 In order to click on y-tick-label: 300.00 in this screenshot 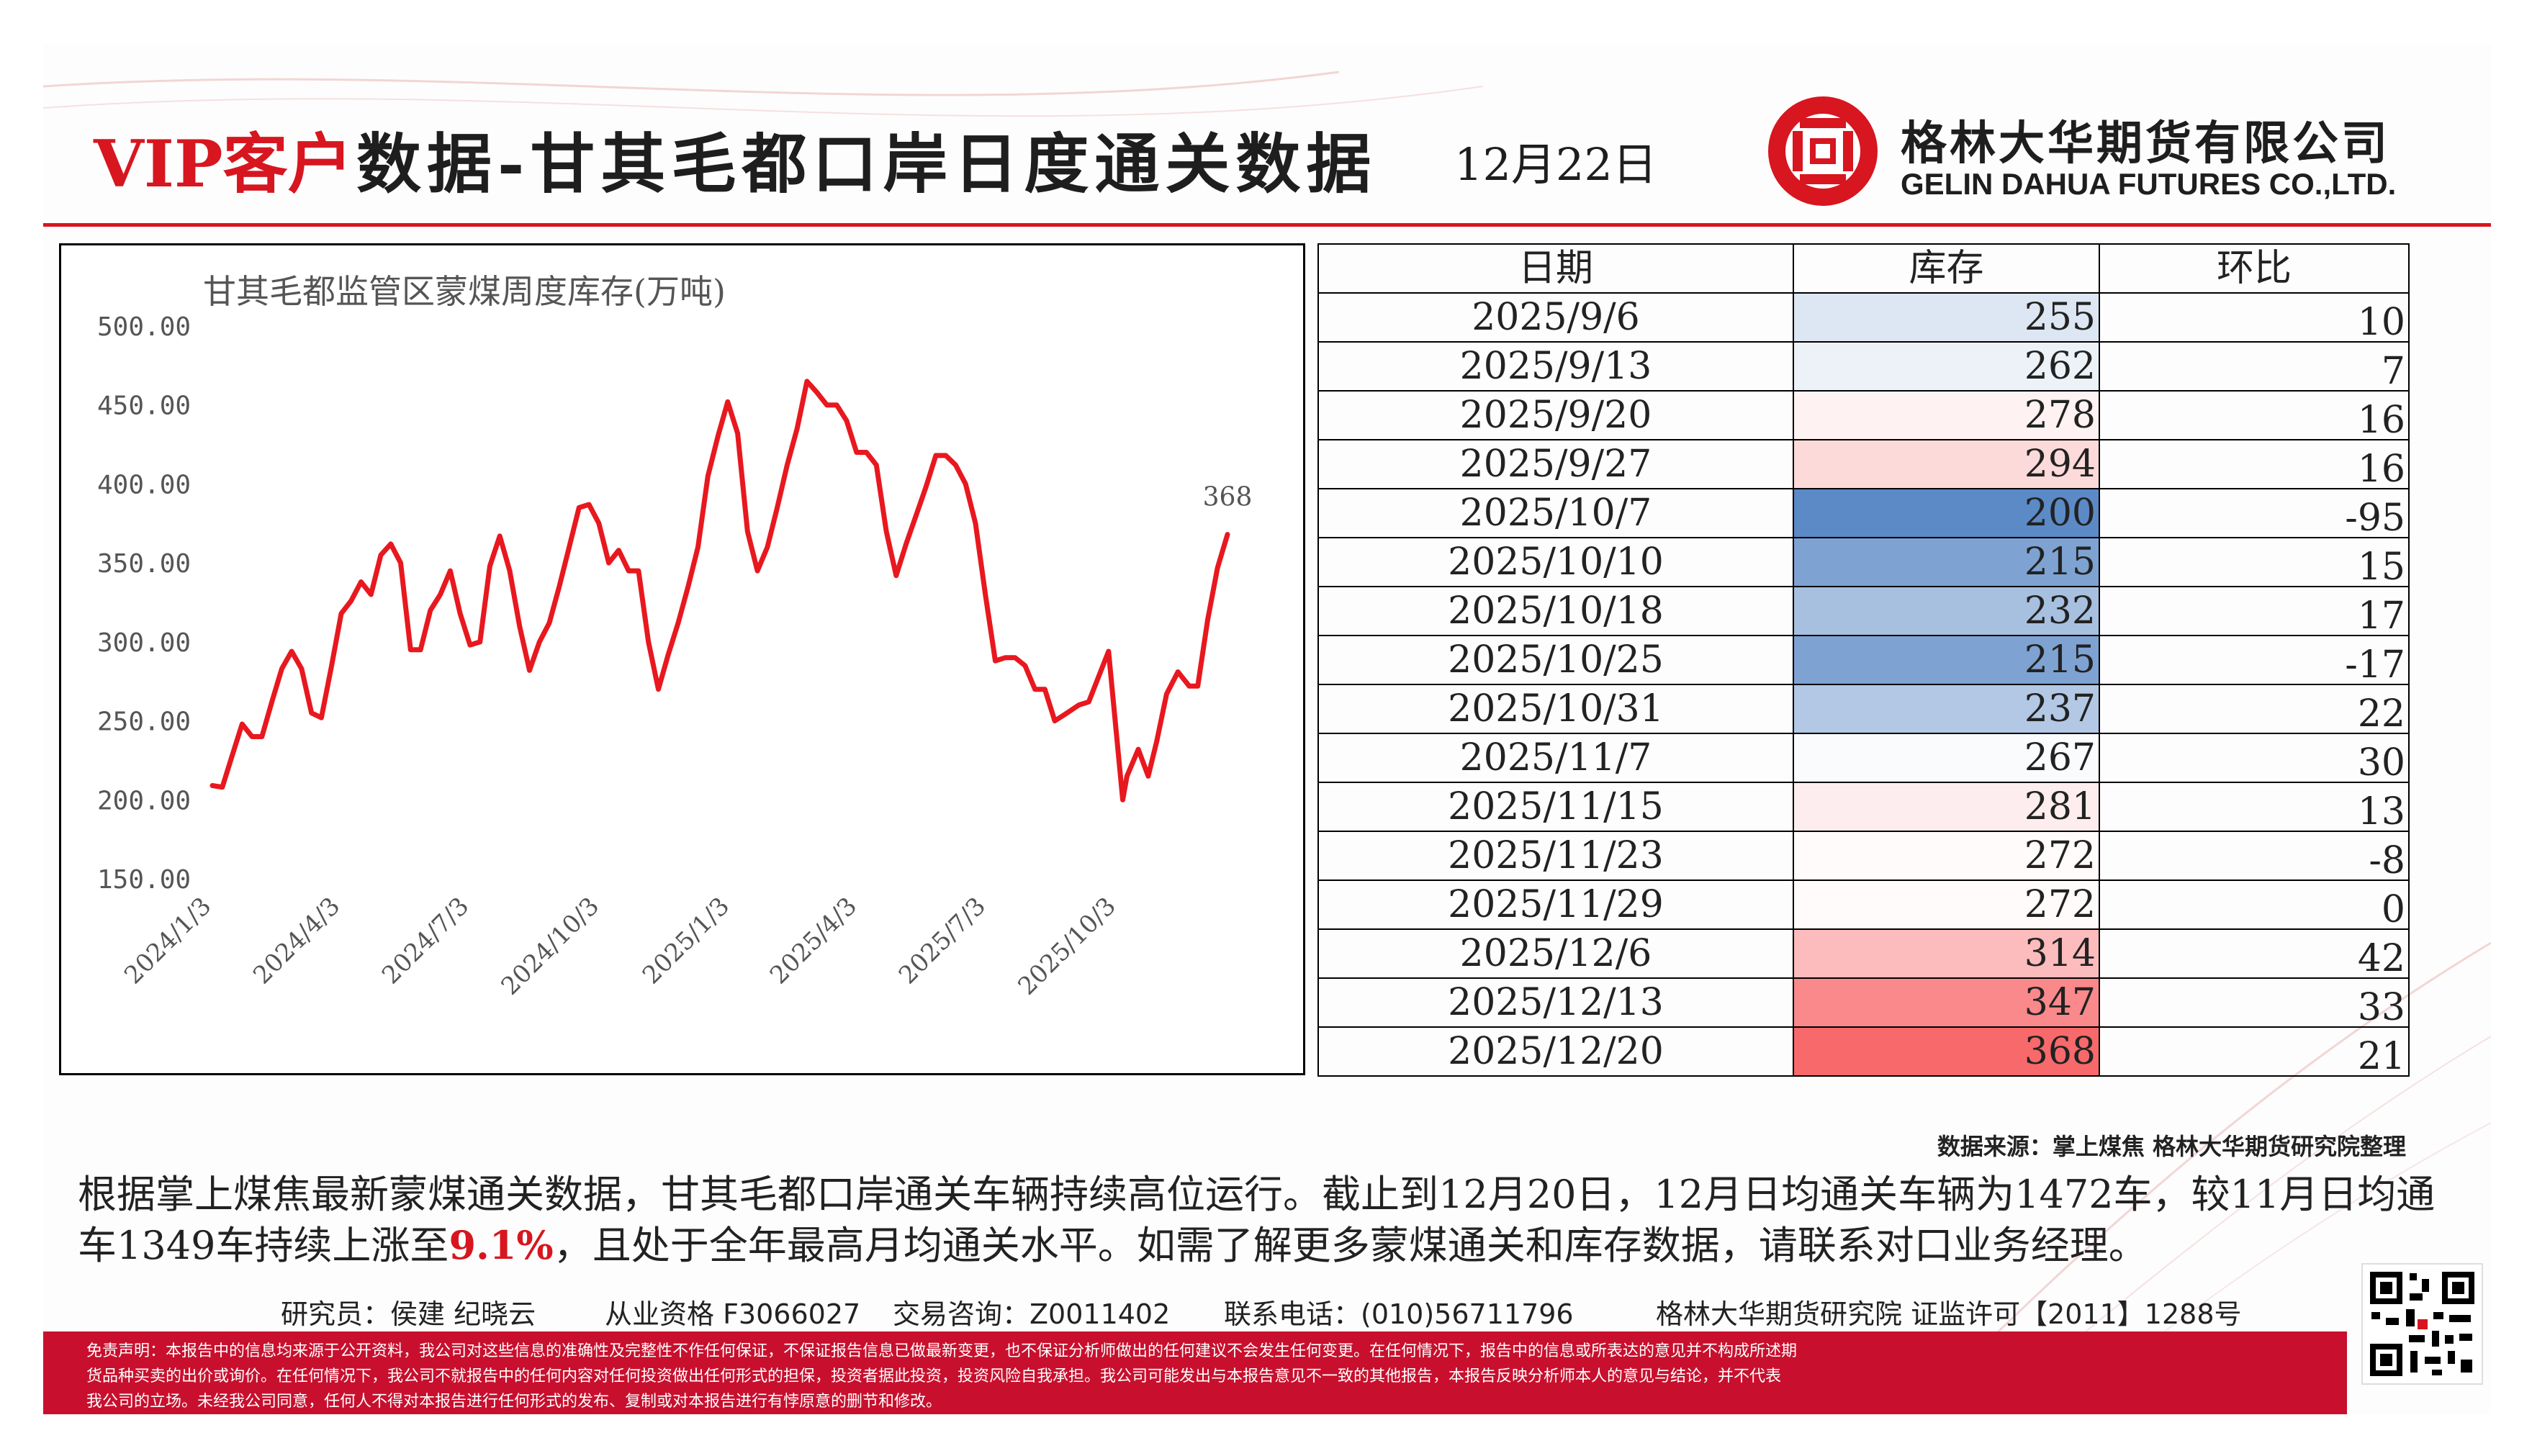, I will do `click(144, 643)`.